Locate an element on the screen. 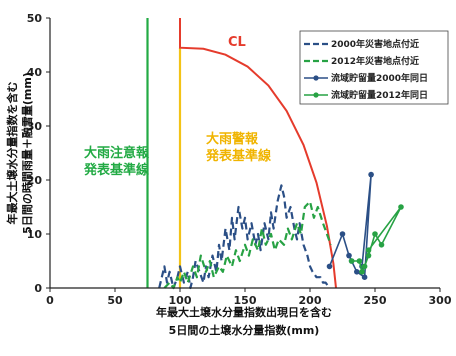  legend-label: 流域貯留量2000年同日 is located at coordinates (379, 78).